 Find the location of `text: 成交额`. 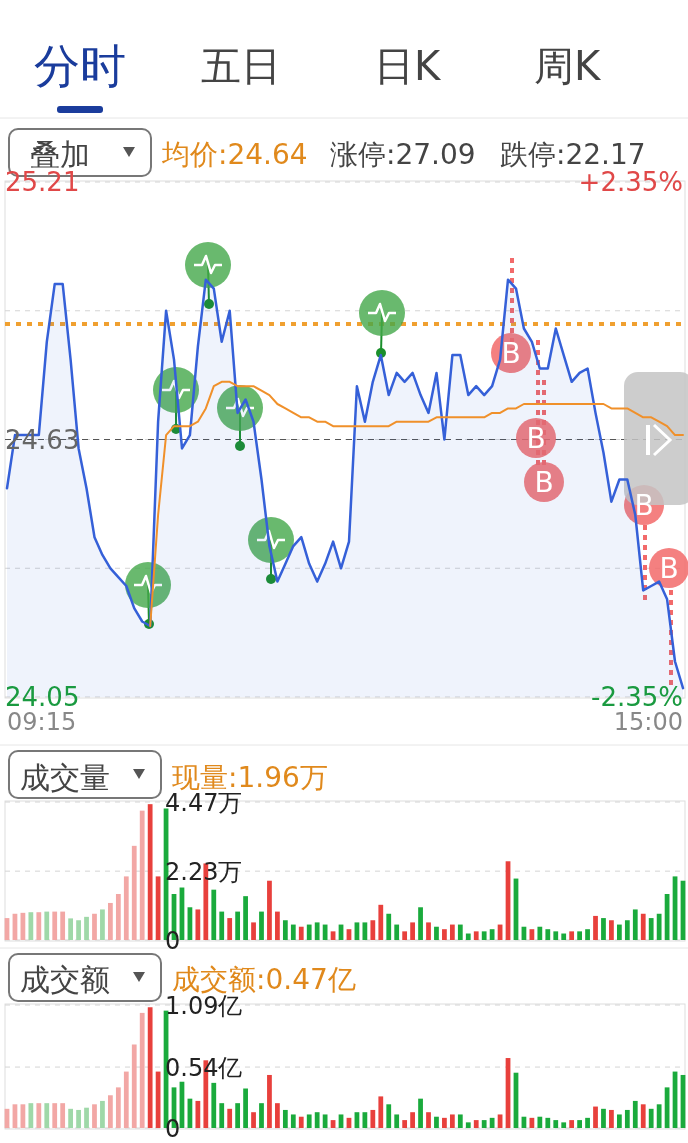

text: 成交额 is located at coordinates (65, 979).